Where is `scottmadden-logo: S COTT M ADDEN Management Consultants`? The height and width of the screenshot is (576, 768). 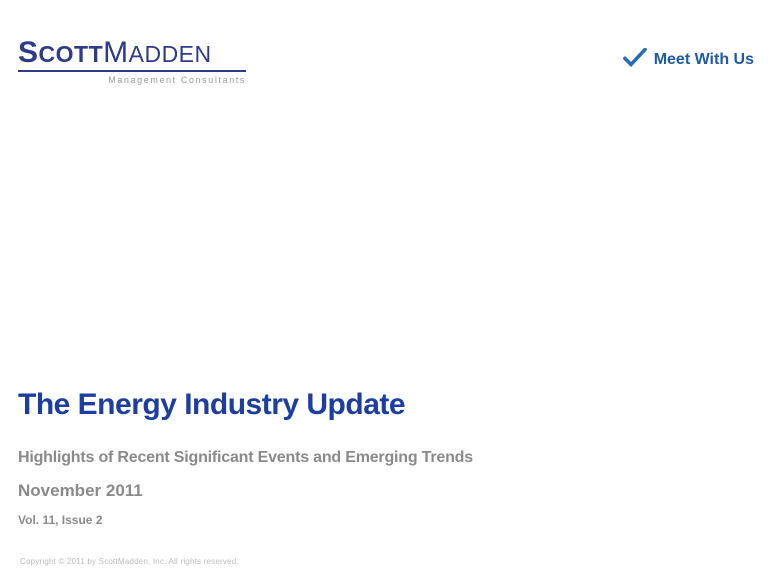
scottmadden-logo: S COTT M ADDEN Management Consultants is located at coordinates (132, 61).